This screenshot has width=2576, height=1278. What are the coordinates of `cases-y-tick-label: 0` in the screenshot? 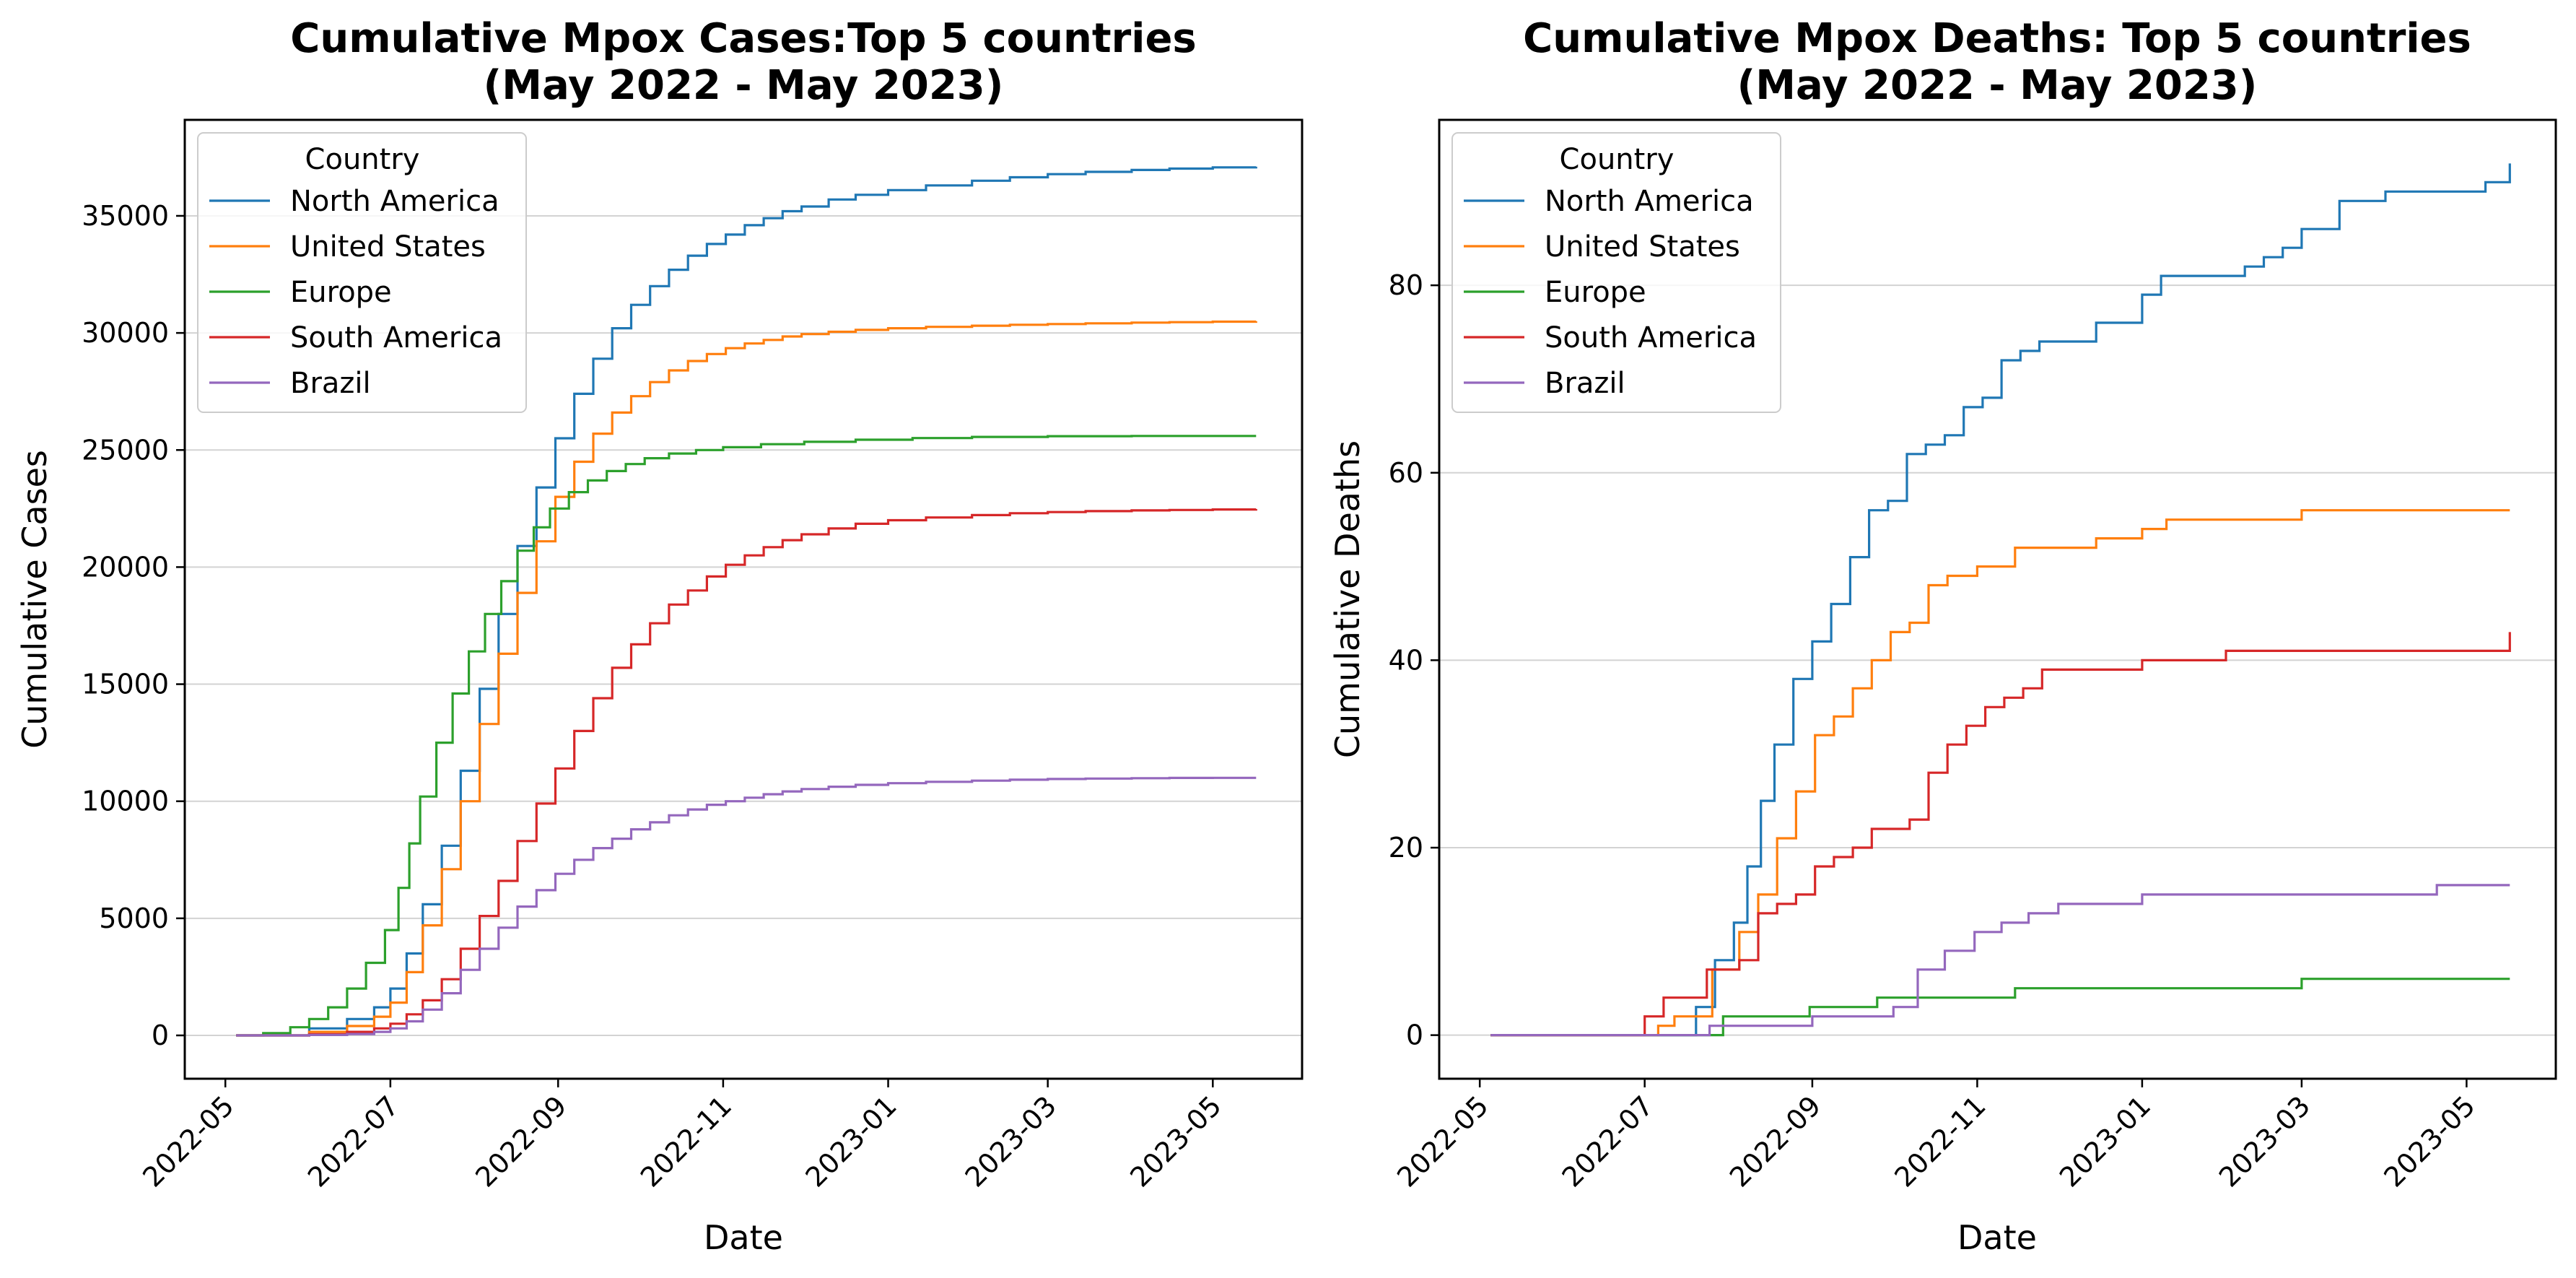 It's located at (160, 1035).